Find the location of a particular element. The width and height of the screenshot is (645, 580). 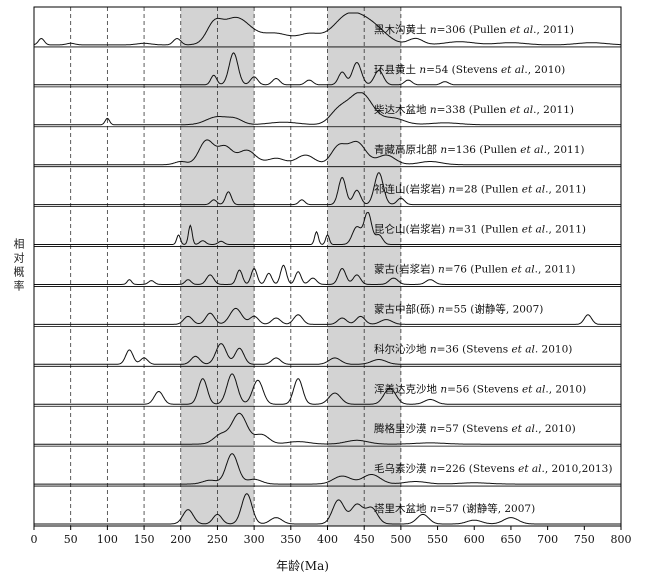

panel-label-5-part-3: et al is located at coordinates (533, 230).